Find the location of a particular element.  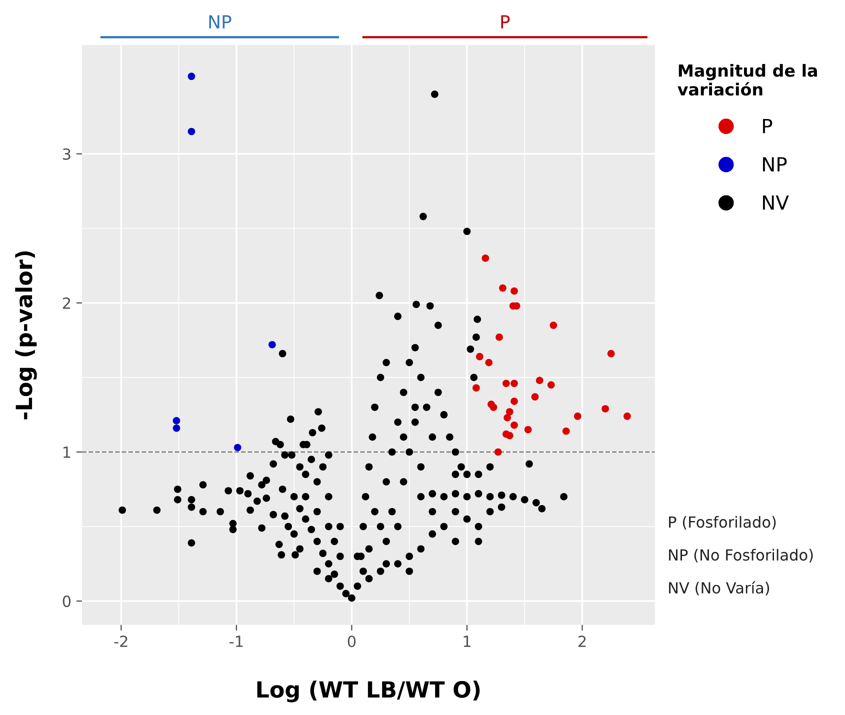

y-tick-label: 1 is located at coordinates (67, 452).